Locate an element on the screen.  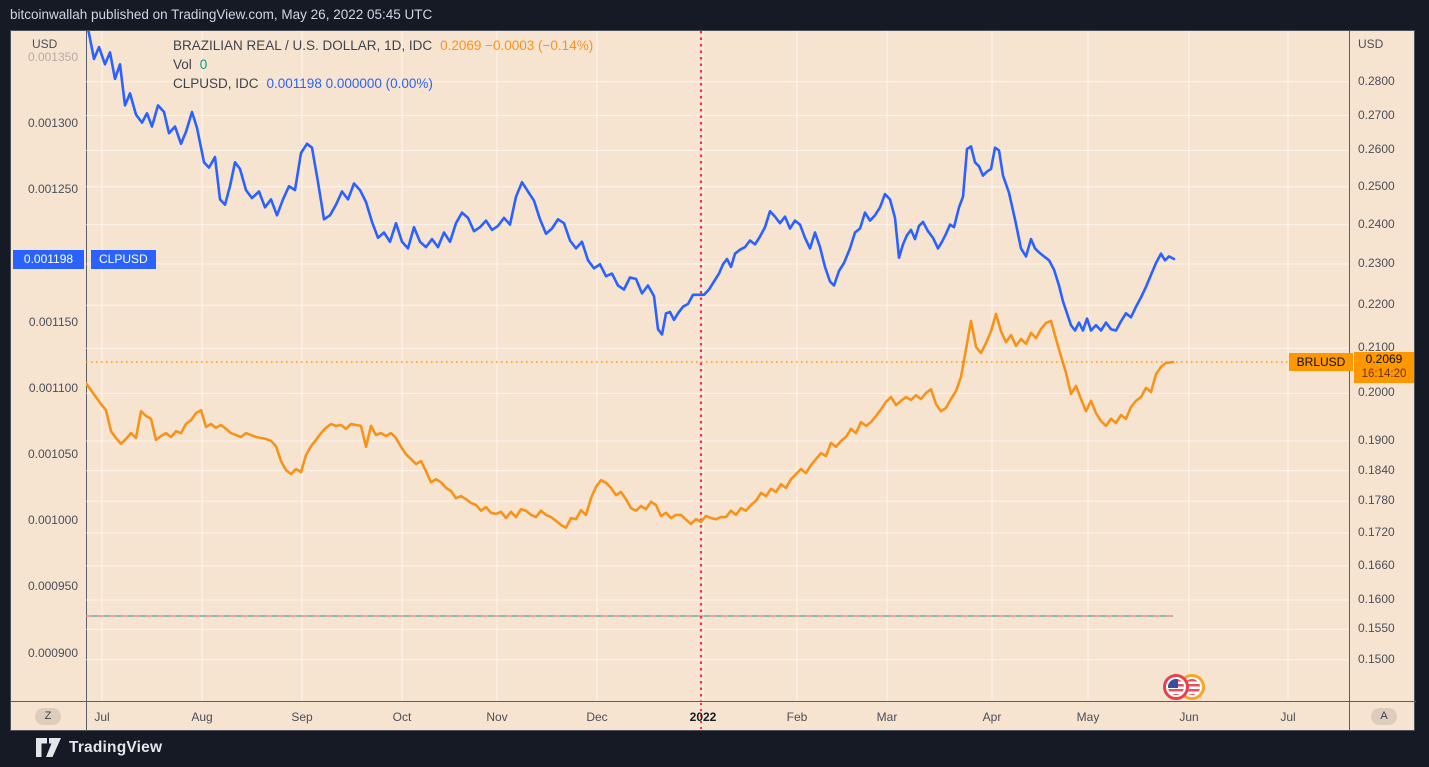
time-axis-label-2022: 2022 is located at coordinates (703, 717).